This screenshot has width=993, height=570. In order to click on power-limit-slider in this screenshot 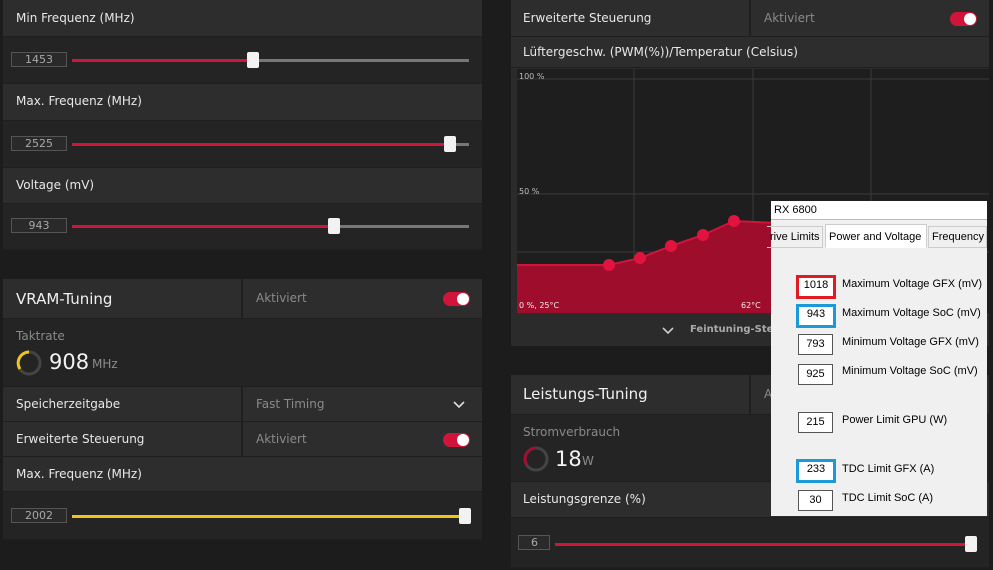, I will do `click(766, 544)`.